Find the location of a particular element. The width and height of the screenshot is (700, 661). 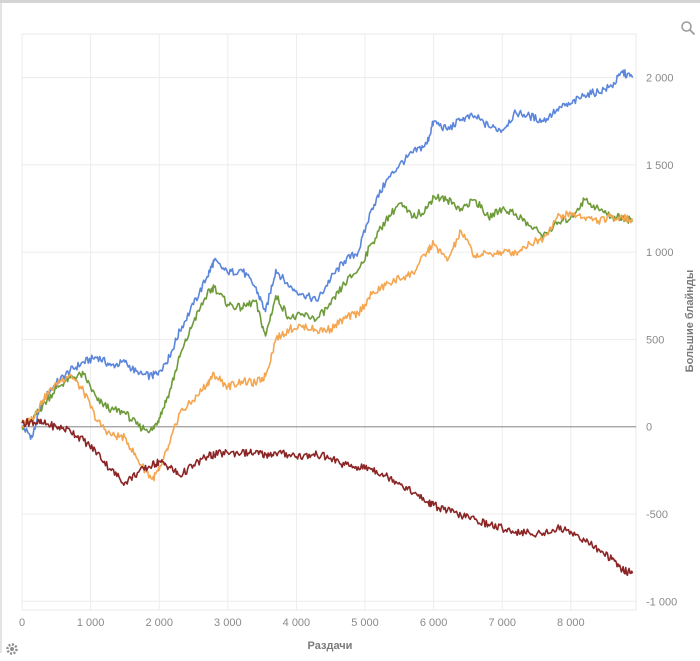

x-tick-label: 8 000 is located at coordinates (571, 623).